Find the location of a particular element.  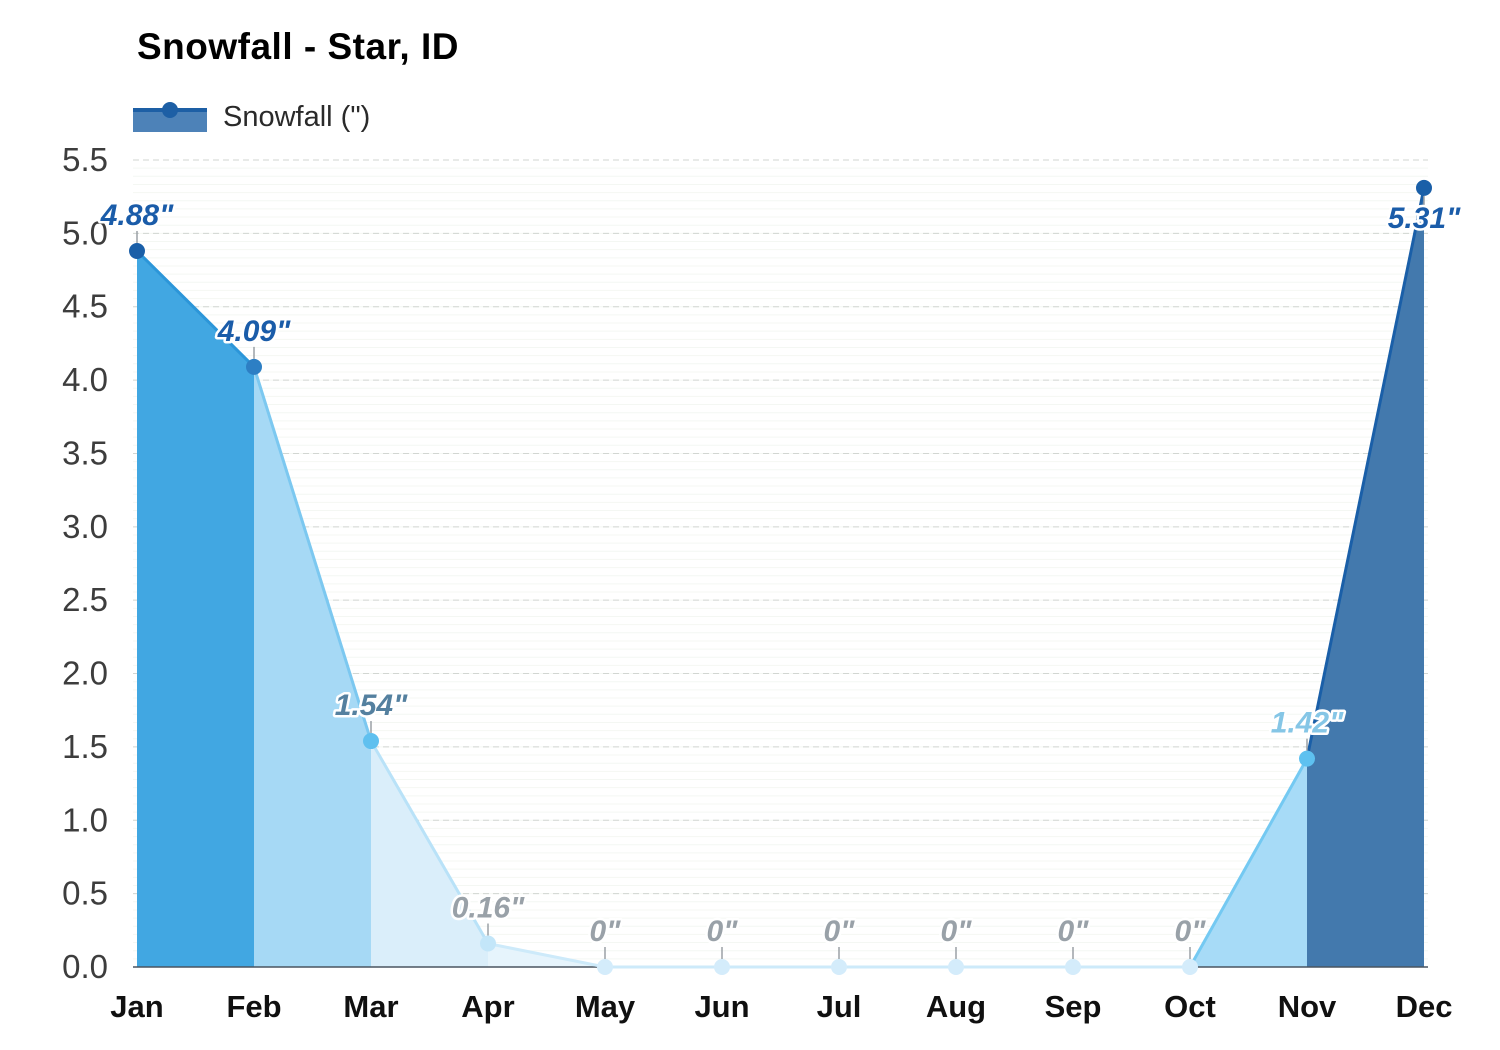

data-point-marker-Oct is located at coordinates (1190, 967).